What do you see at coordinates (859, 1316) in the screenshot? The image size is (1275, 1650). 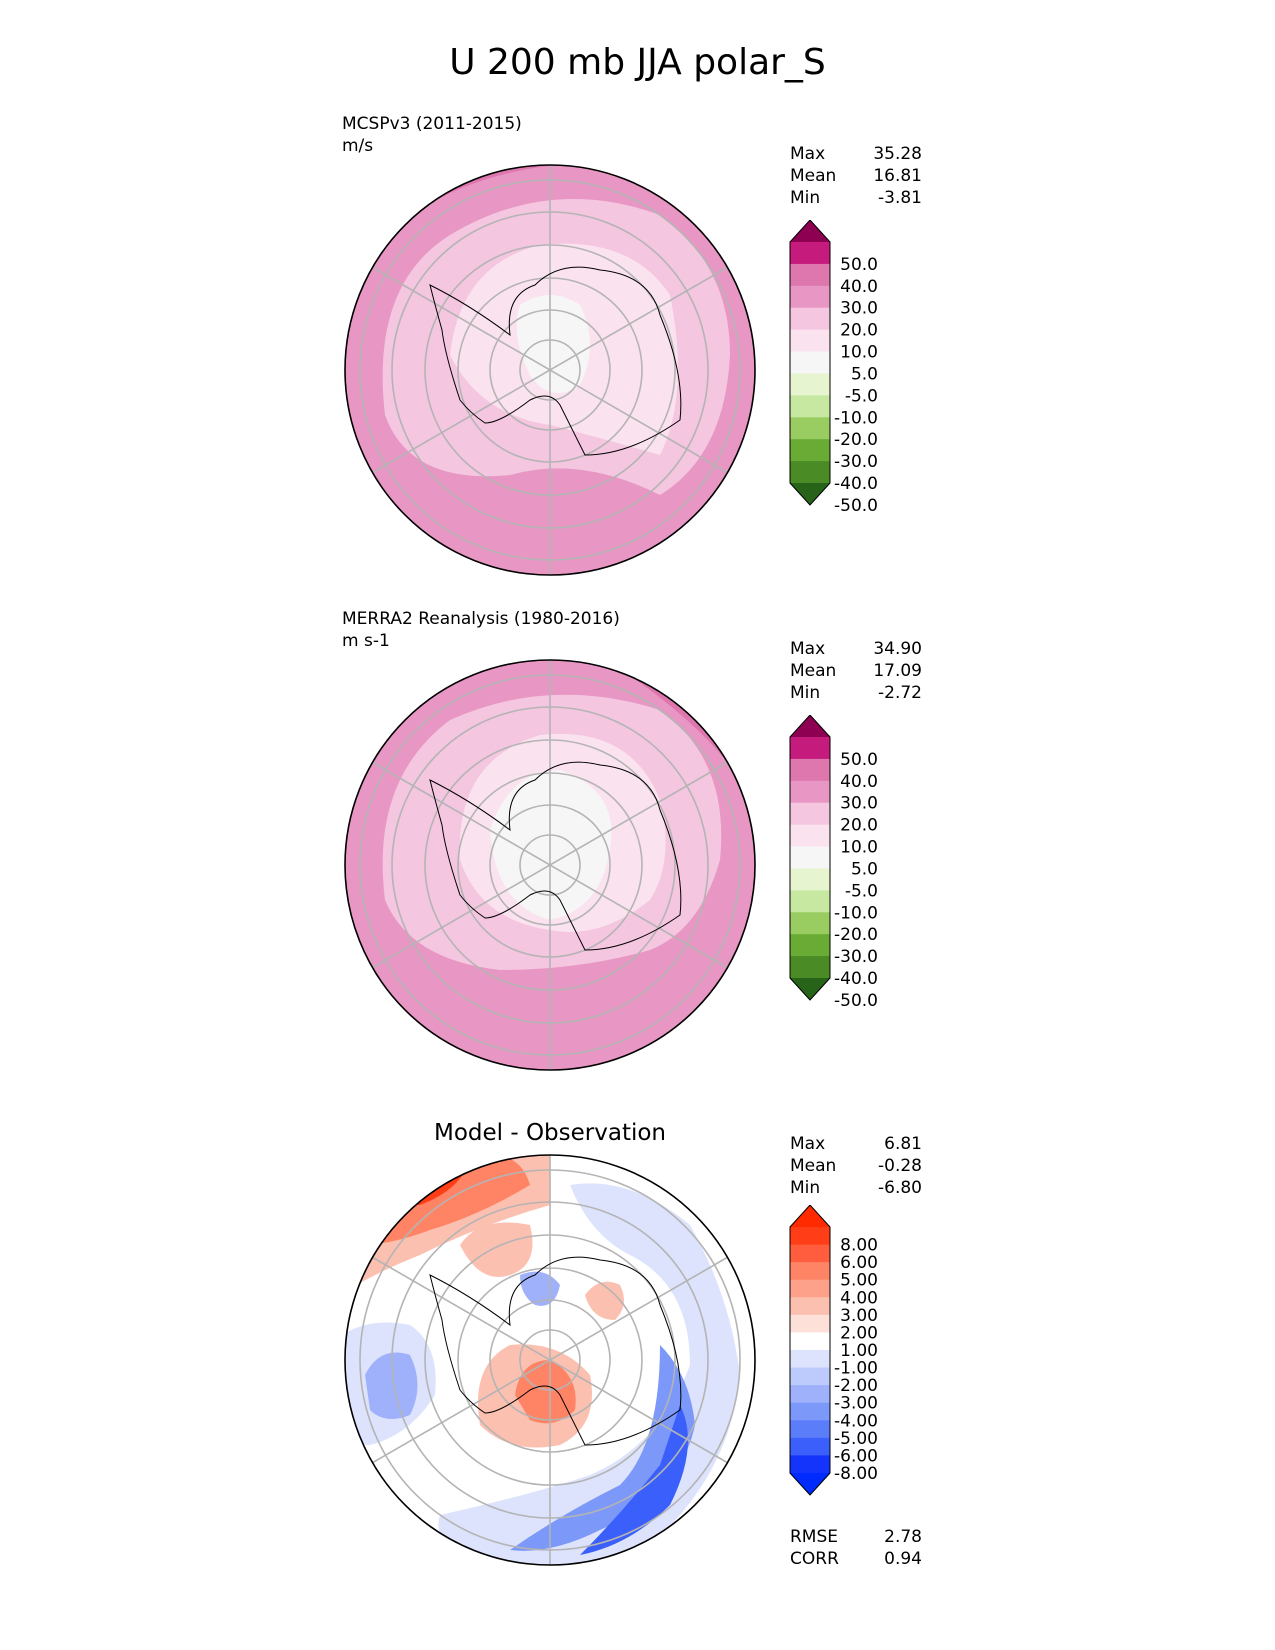 I see `colorbar-tick-label: 3.00` at bounding box center [859, 1316].